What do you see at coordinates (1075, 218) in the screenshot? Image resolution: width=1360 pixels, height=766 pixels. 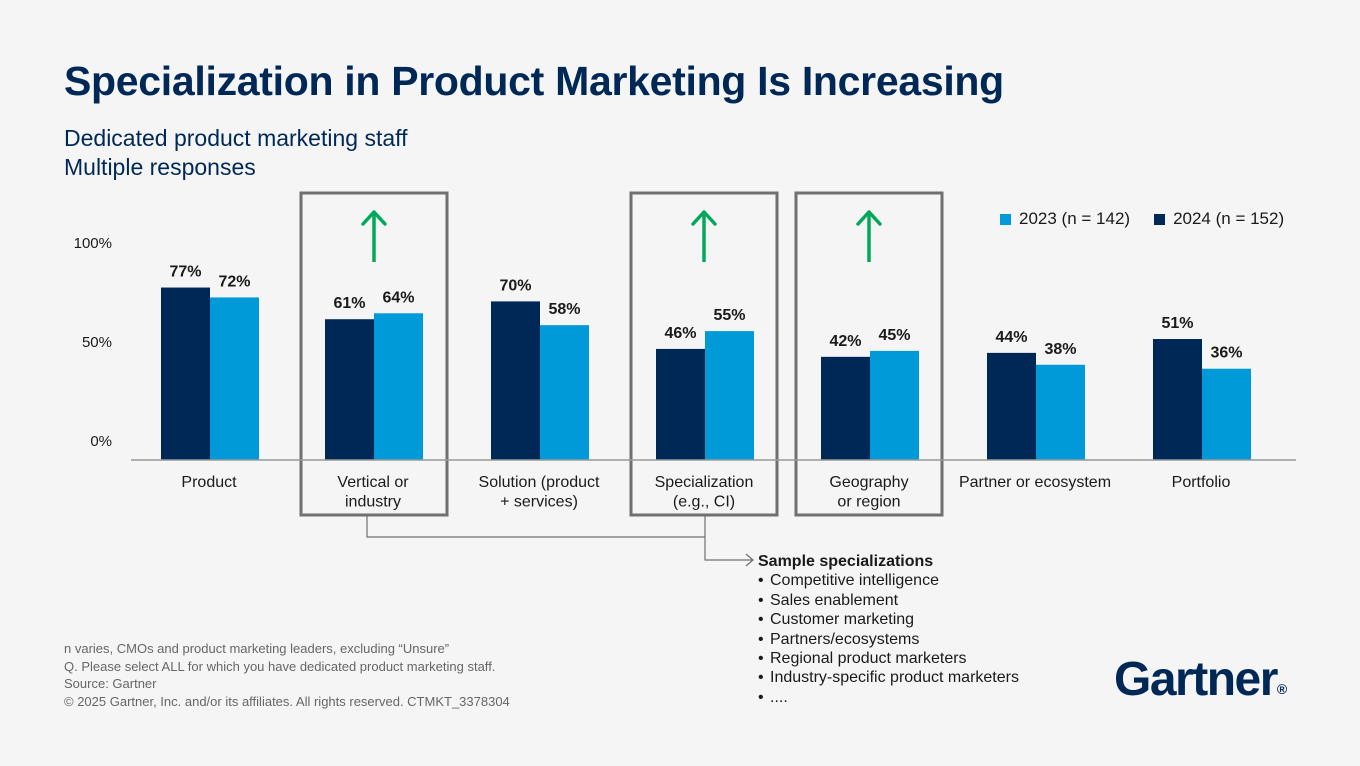 I see `legend-label-2023: 2023 (n = 142)` at bounding box center [1075, 218].